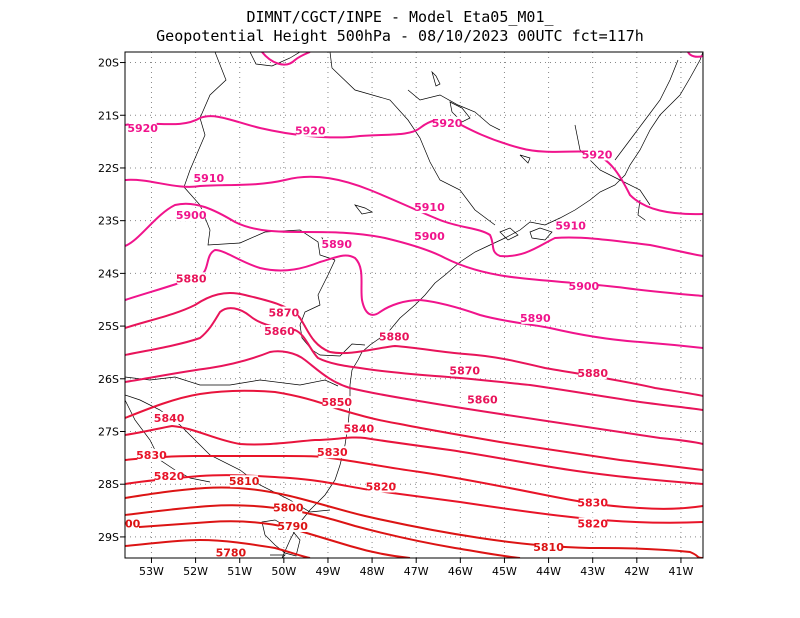 This screenshot has width=800, height=618. I want to click on lat-tick-label: 28S, so click(108, 484).